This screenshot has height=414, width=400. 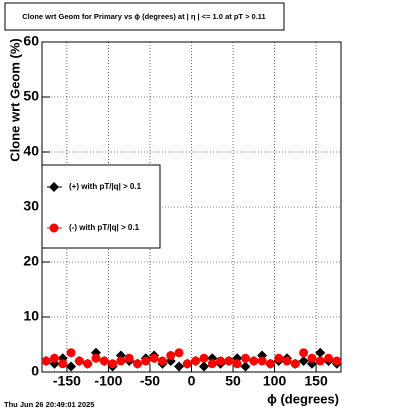 I want to click on y-tick-label: 30, so click(x=31, y=206).